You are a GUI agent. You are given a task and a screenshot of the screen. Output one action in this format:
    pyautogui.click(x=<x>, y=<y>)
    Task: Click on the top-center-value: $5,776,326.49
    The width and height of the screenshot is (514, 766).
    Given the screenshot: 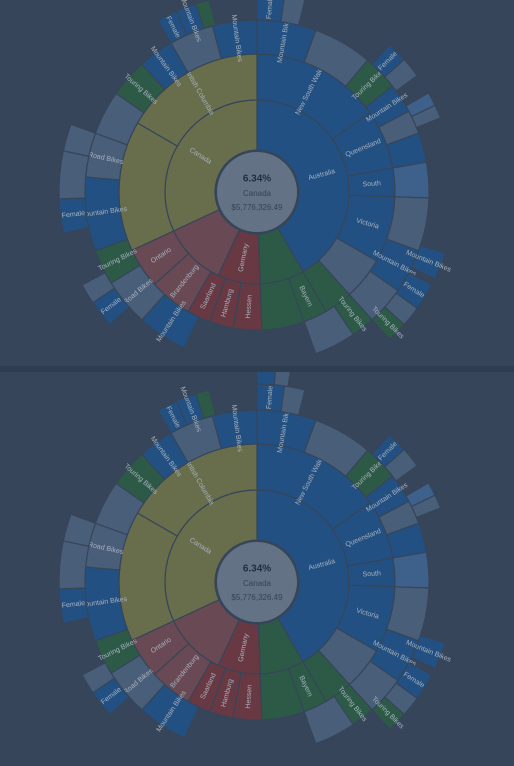 What is the action you would take?
    pyautogui.click(x=257, y=207)
    